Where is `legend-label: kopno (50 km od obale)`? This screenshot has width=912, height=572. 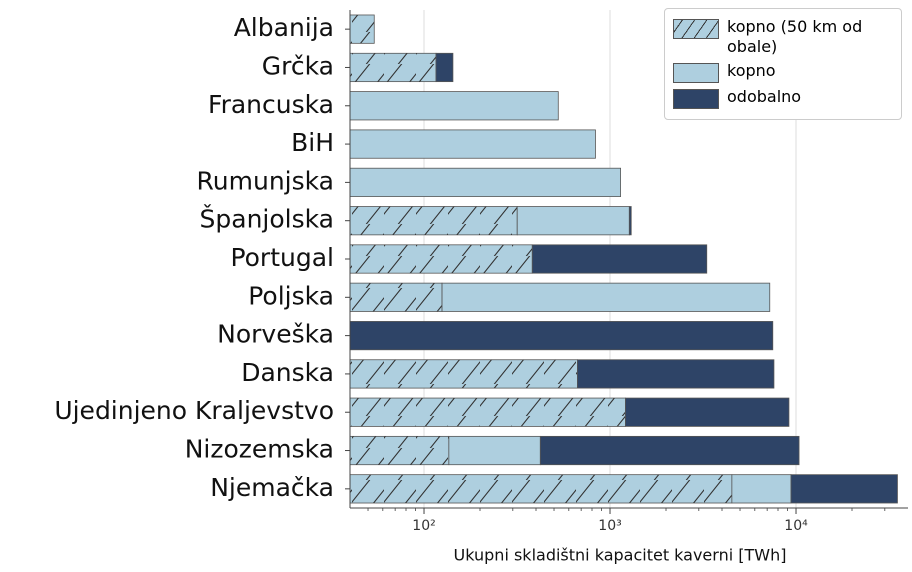
legend-label: kopno (50 km od obale) is located at coordinates (795, 36).